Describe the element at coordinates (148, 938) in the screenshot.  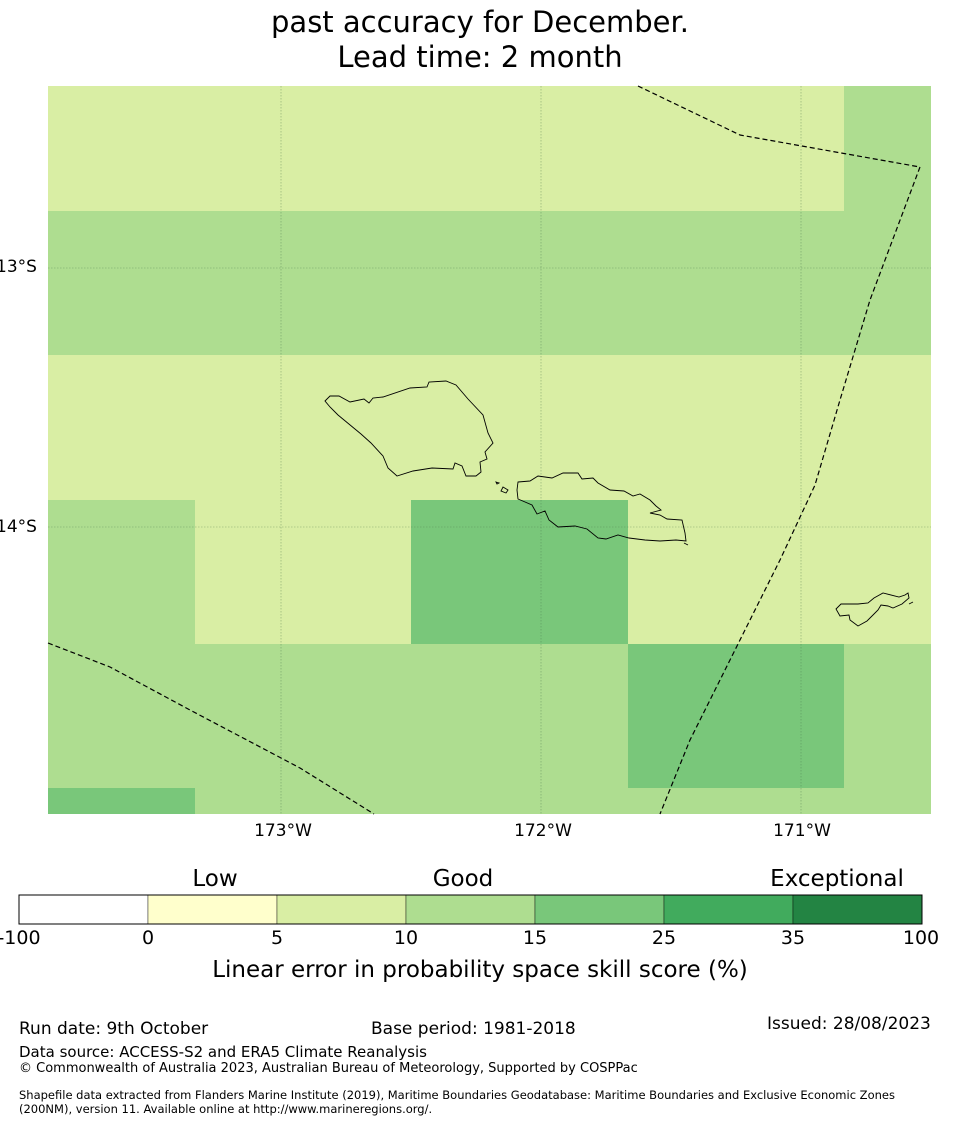
I see `colorbar-tick: 0` at that location.